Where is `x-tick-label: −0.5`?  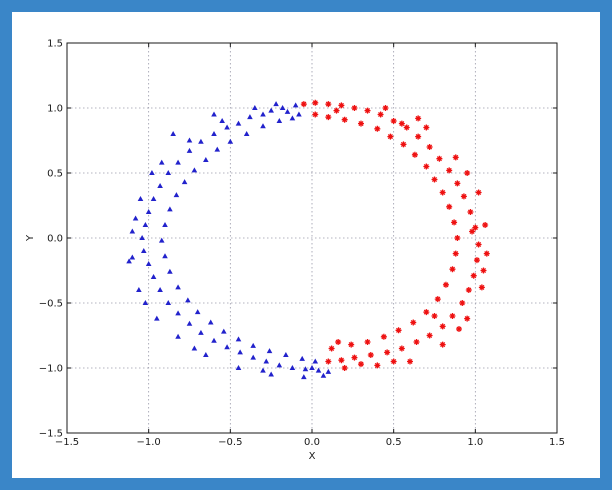
x-tick-label: −0.5 is located at coordinates (230, 442).